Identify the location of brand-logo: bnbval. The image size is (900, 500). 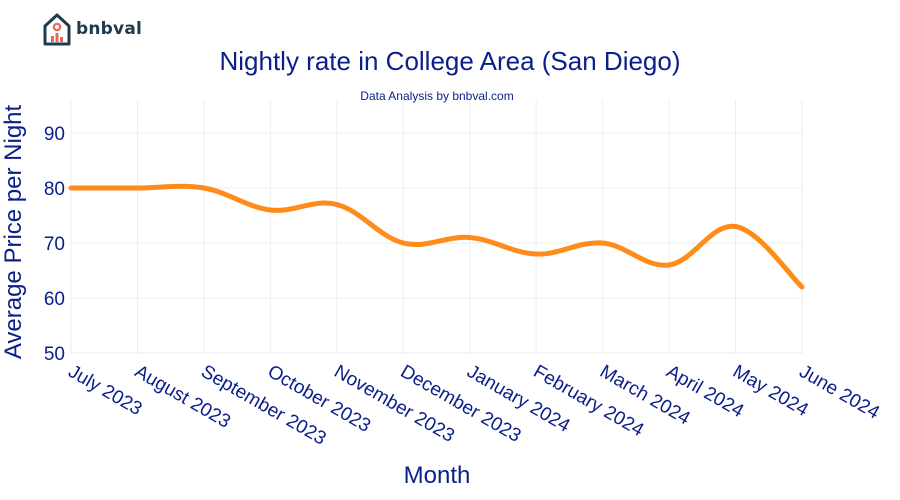
(92, 29).